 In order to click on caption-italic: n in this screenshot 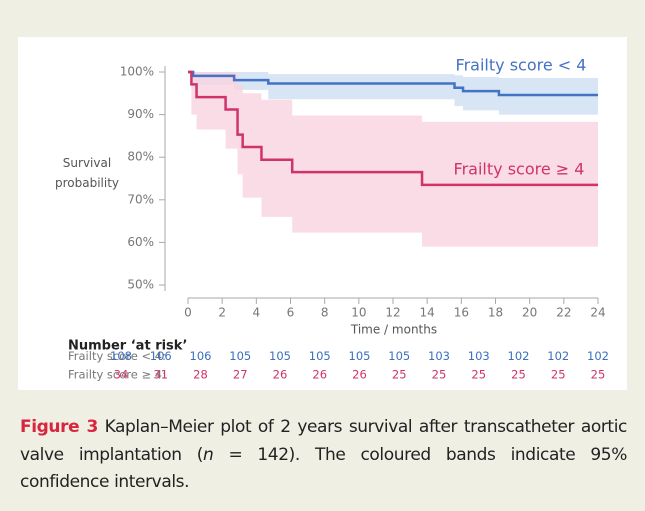, I will do `click(208, 454)`.